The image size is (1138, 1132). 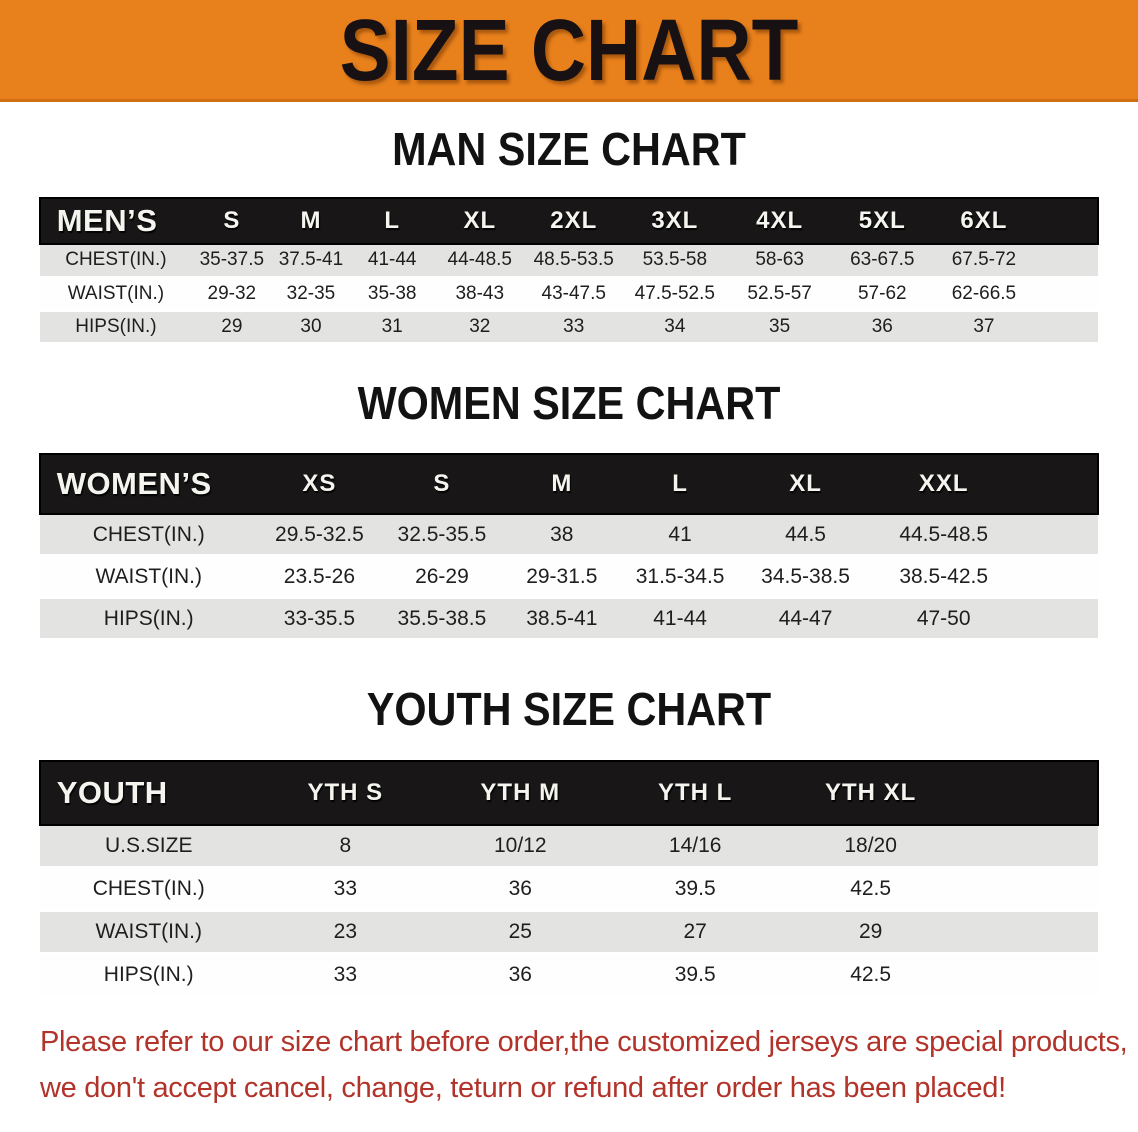 I want to click on column-header: L, so click(x=392, y=221).